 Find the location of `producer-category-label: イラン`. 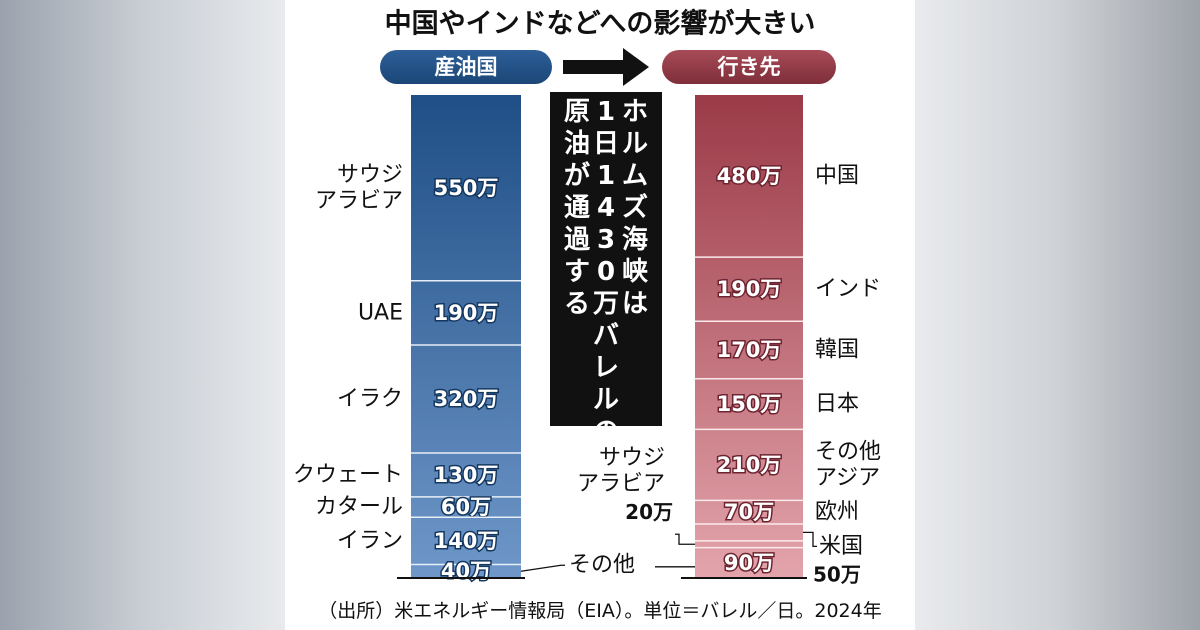

producer-category-label: イラン is located at coordinates (370, 540).